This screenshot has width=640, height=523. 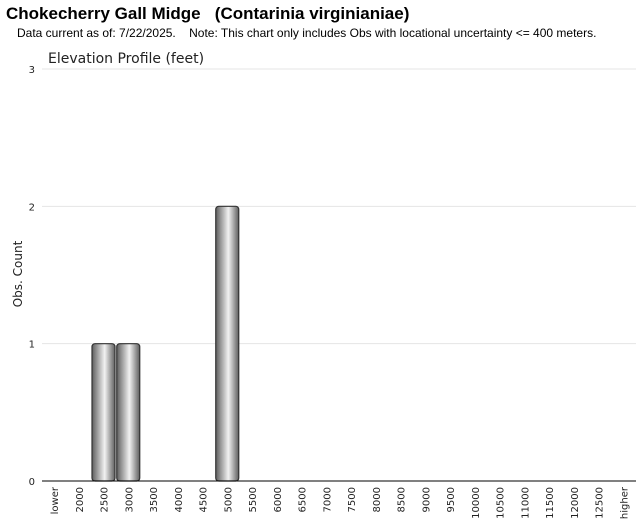 What do you see at coordinates (80, 499) in the screenshot?
I see `x-tick-label: 2000` at bounding box center [80, 499].